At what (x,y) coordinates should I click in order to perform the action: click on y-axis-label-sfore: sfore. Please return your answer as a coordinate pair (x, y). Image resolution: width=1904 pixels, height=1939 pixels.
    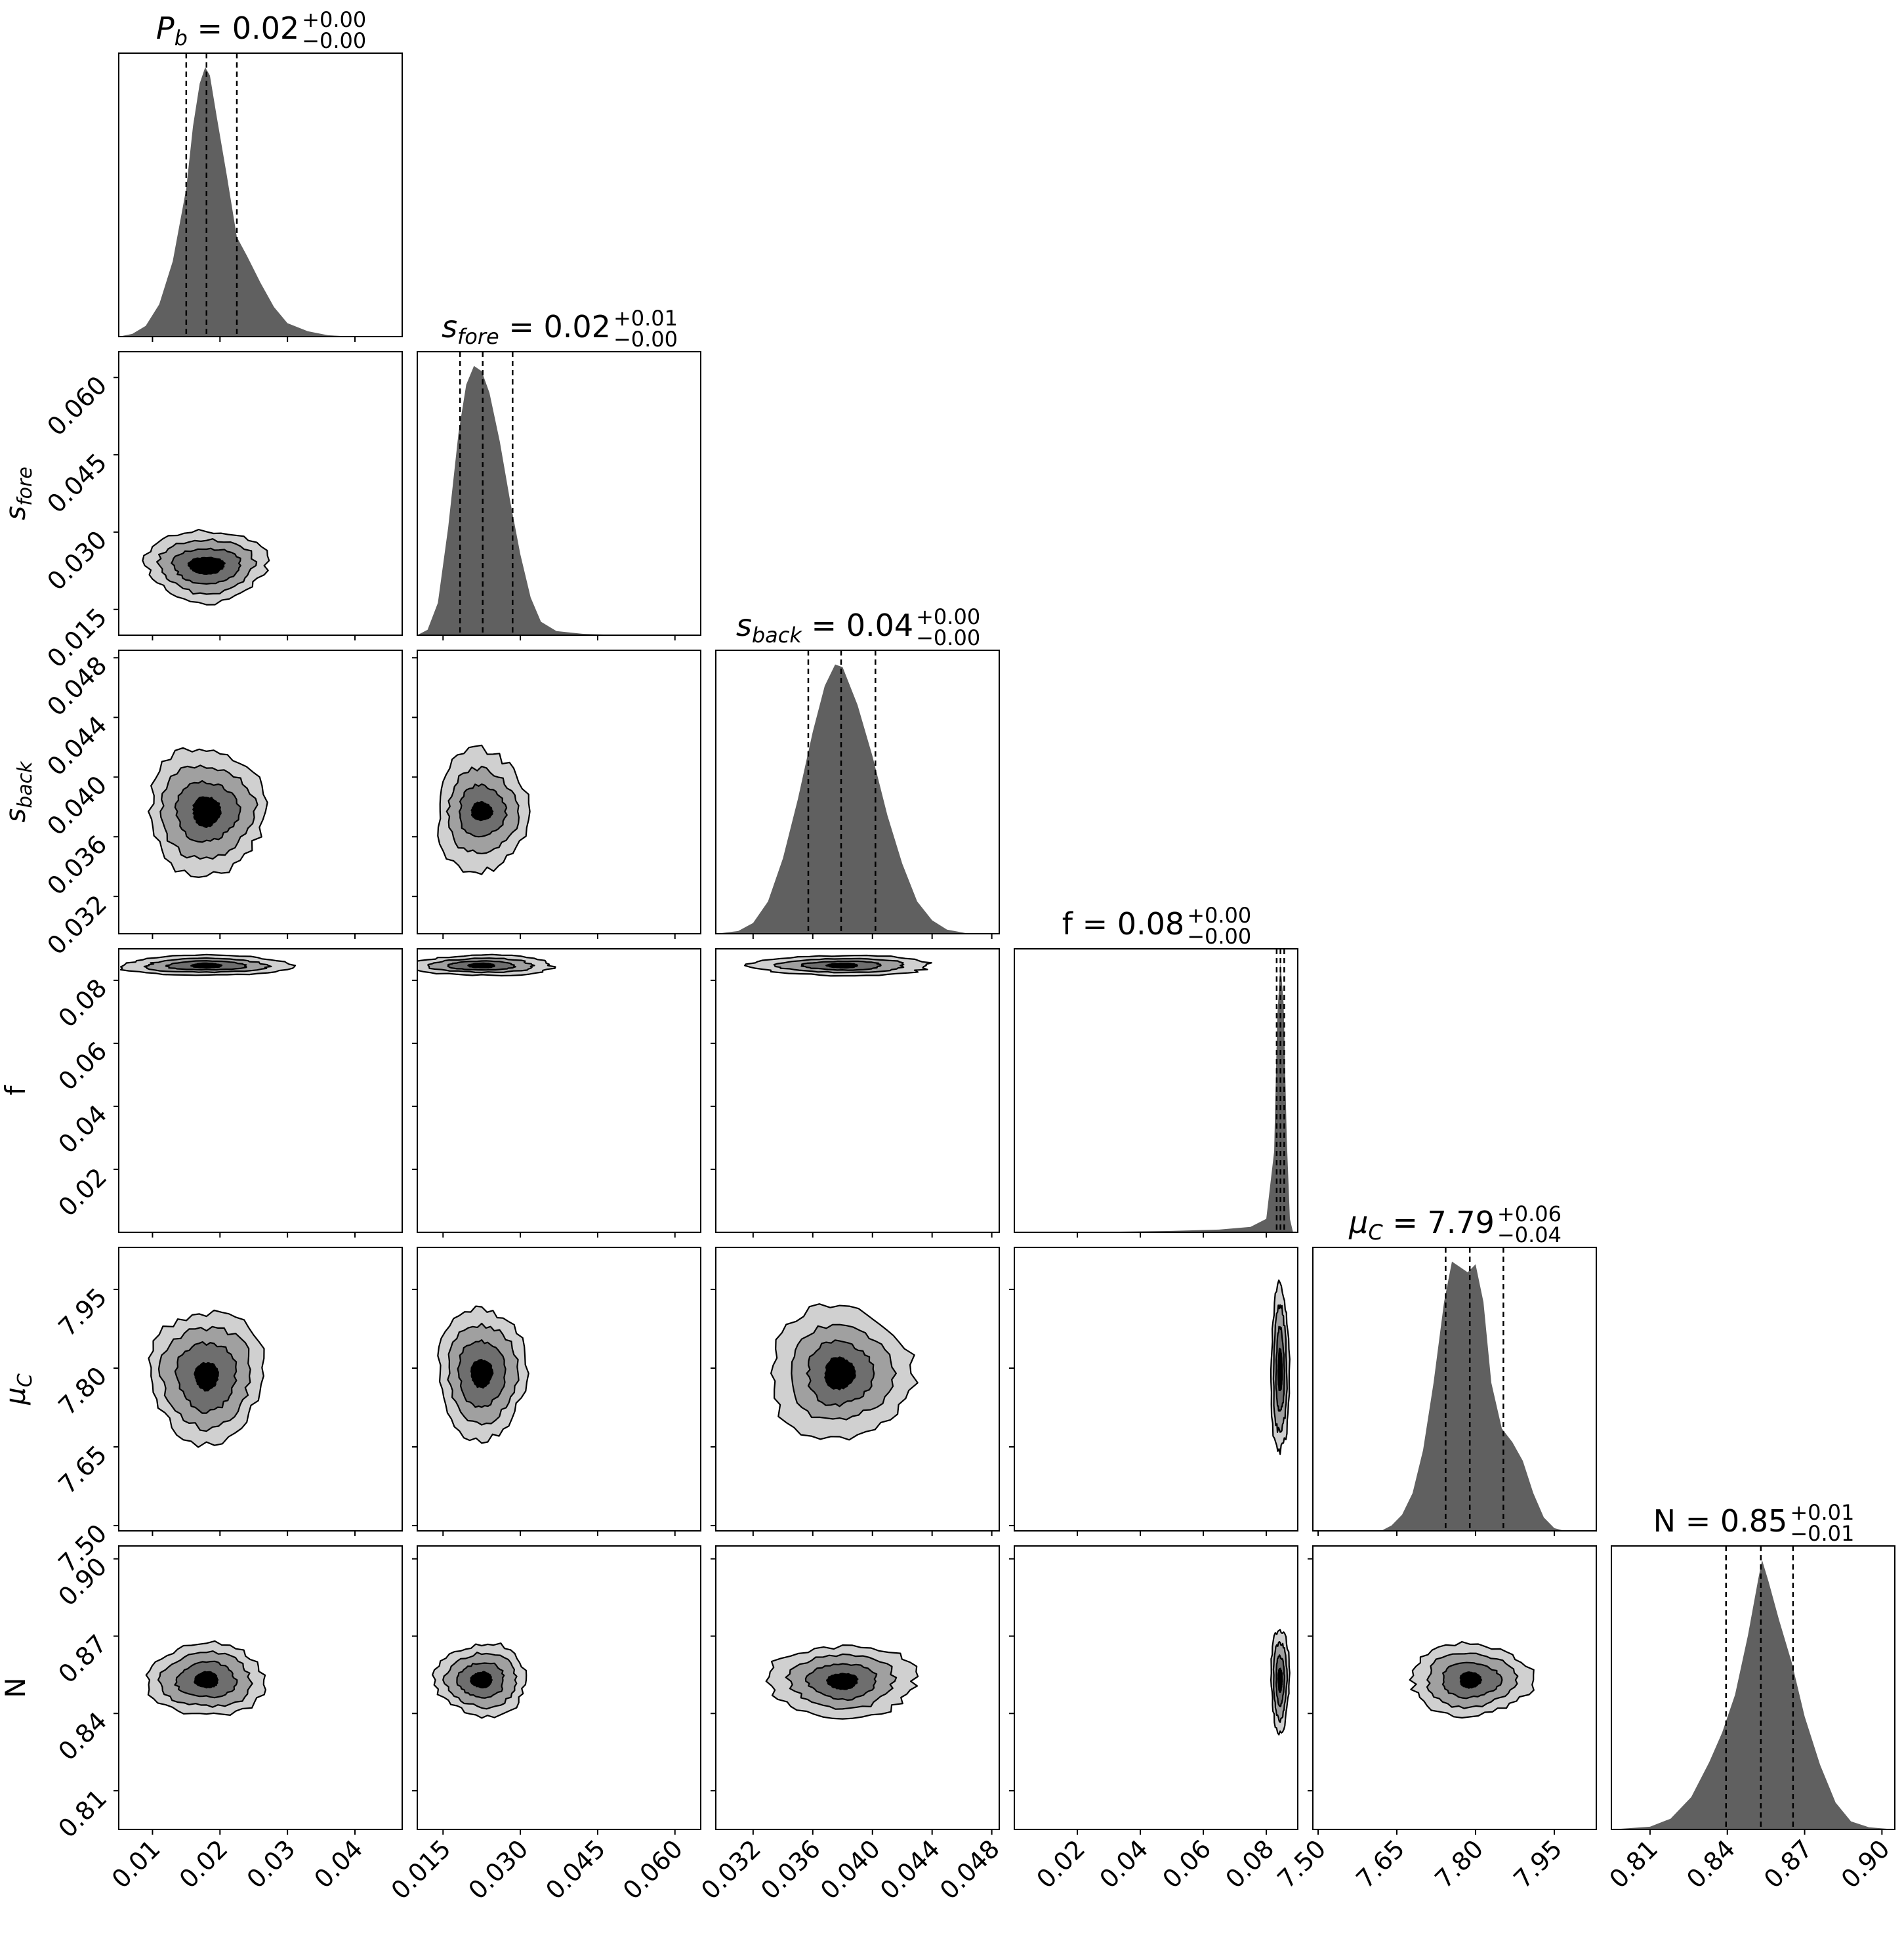
    Looking at the image, I should click on (18, 493).